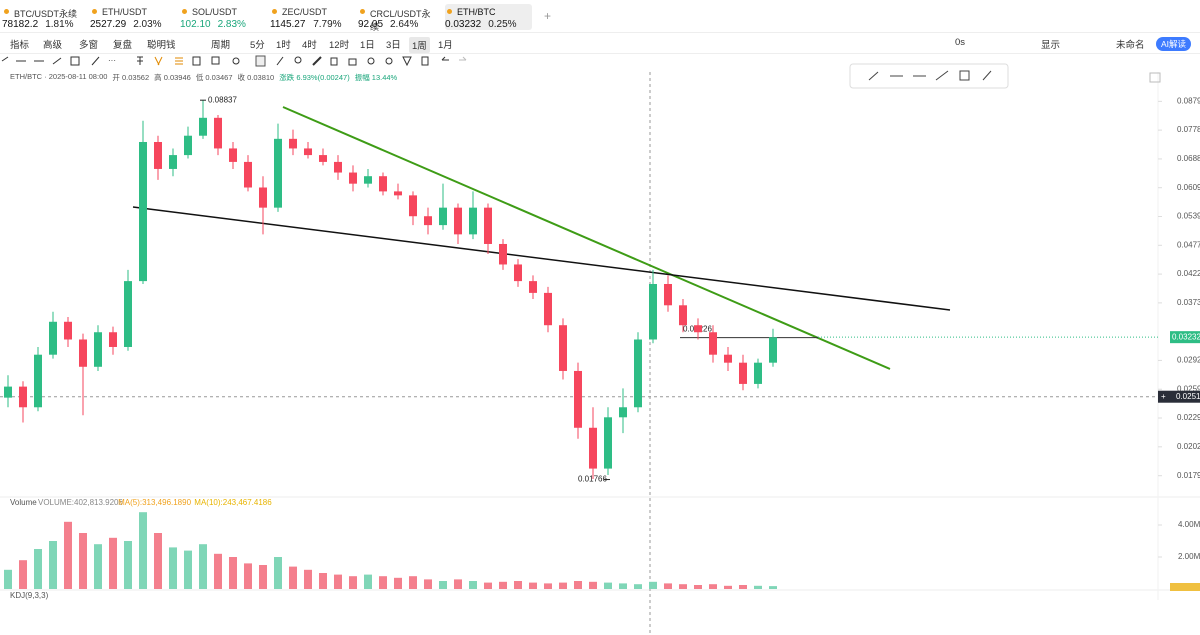 The height and width of the screenshot is (635, 1200). I want to click on y-tick-label: 0.02029, so click(1188, 446).